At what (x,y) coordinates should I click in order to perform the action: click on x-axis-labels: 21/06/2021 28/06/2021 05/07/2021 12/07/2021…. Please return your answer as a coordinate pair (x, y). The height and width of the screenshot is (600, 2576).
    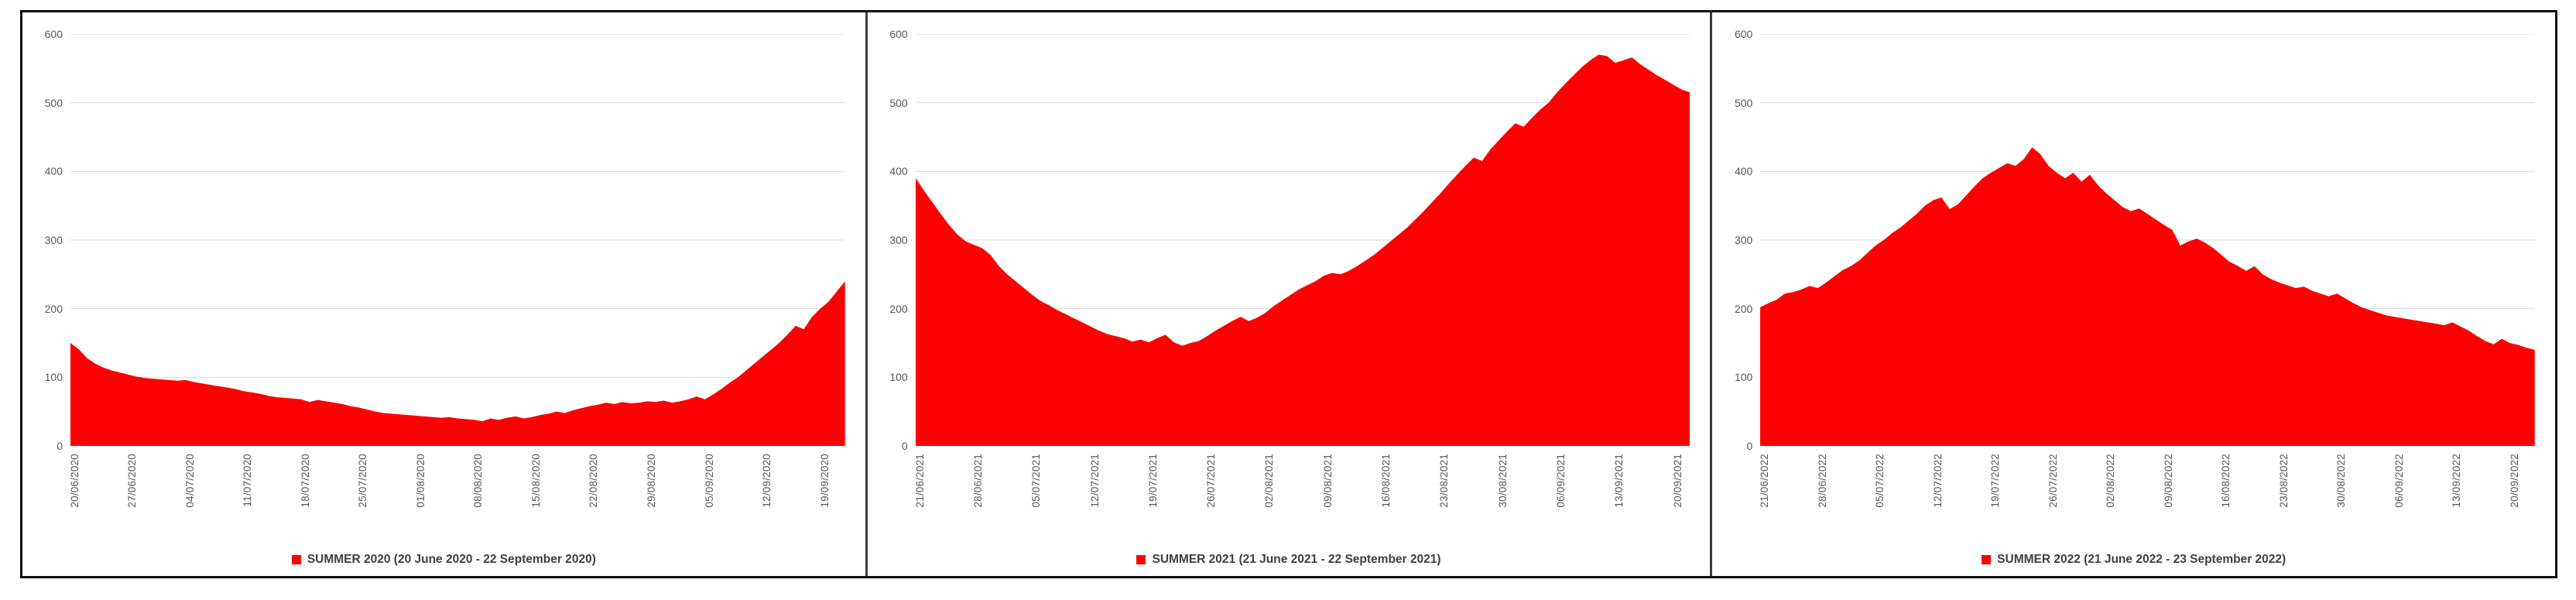
    Looking at the image, I should click on (1301, 496).